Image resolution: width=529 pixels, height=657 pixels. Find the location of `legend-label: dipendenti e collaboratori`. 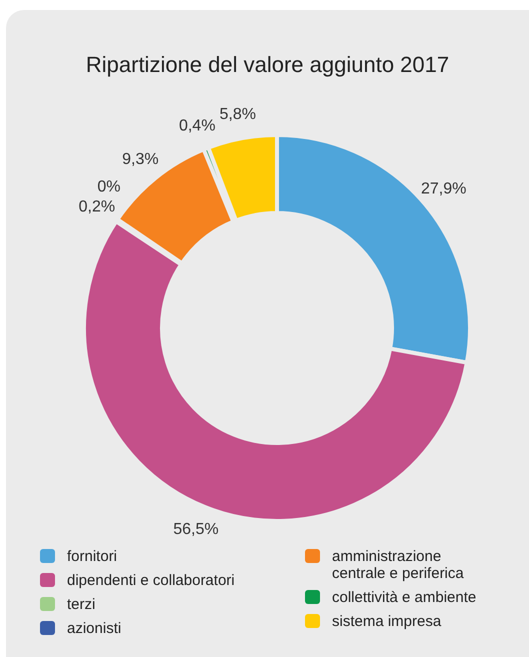

legend-label: dipendenti e collaboratori is located at coordinates (151, 580).